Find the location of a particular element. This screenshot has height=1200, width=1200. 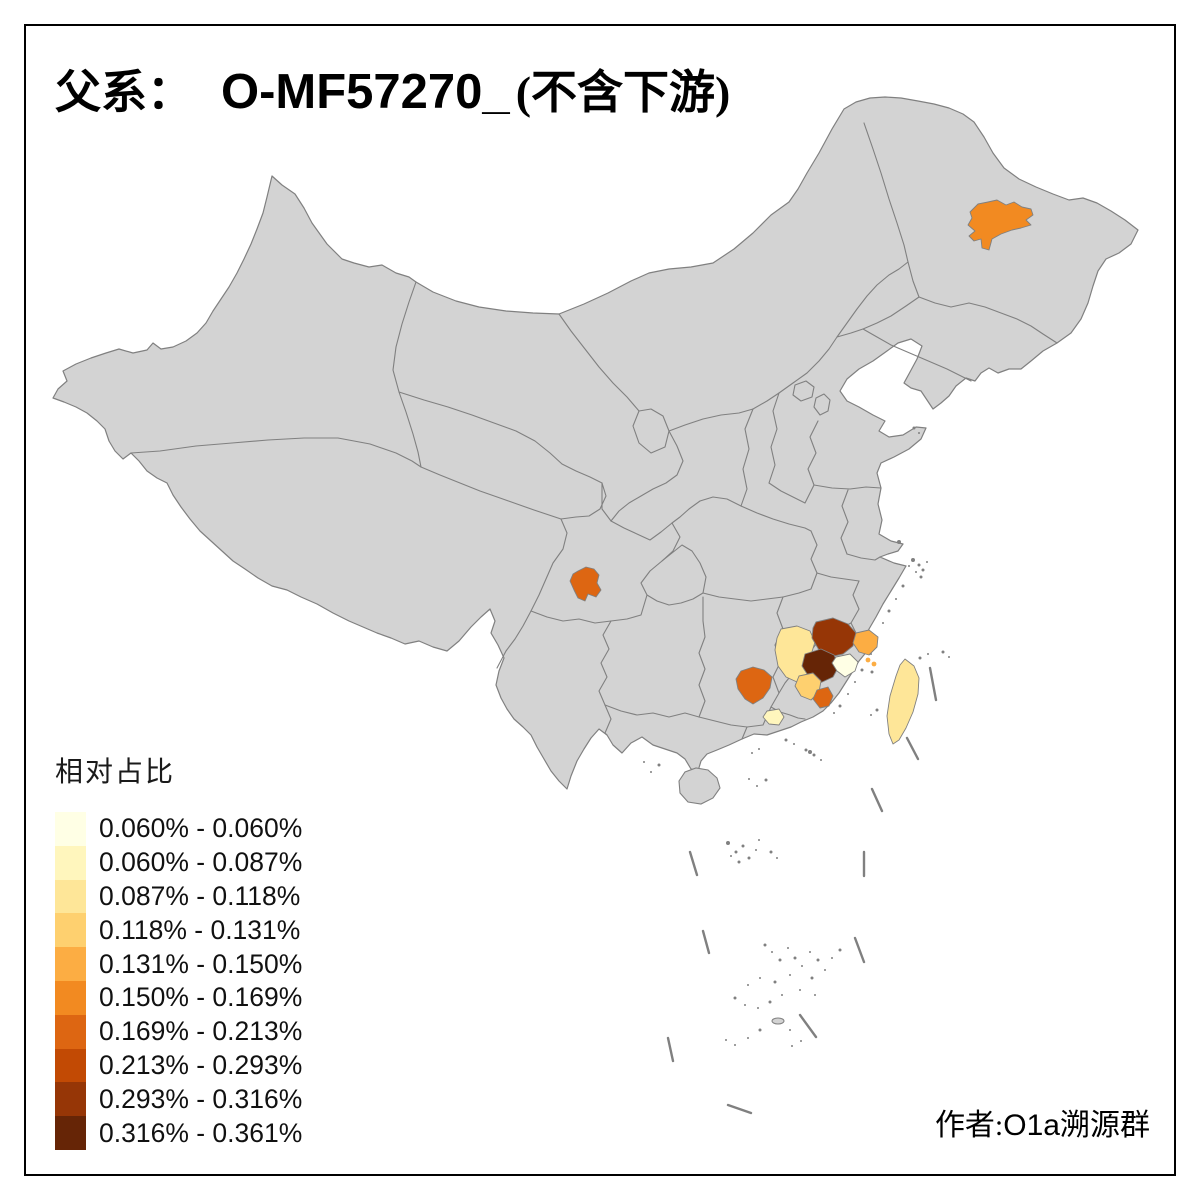

legend-item: 0.293% - 0.316% is located at coordinates (179, 1099).